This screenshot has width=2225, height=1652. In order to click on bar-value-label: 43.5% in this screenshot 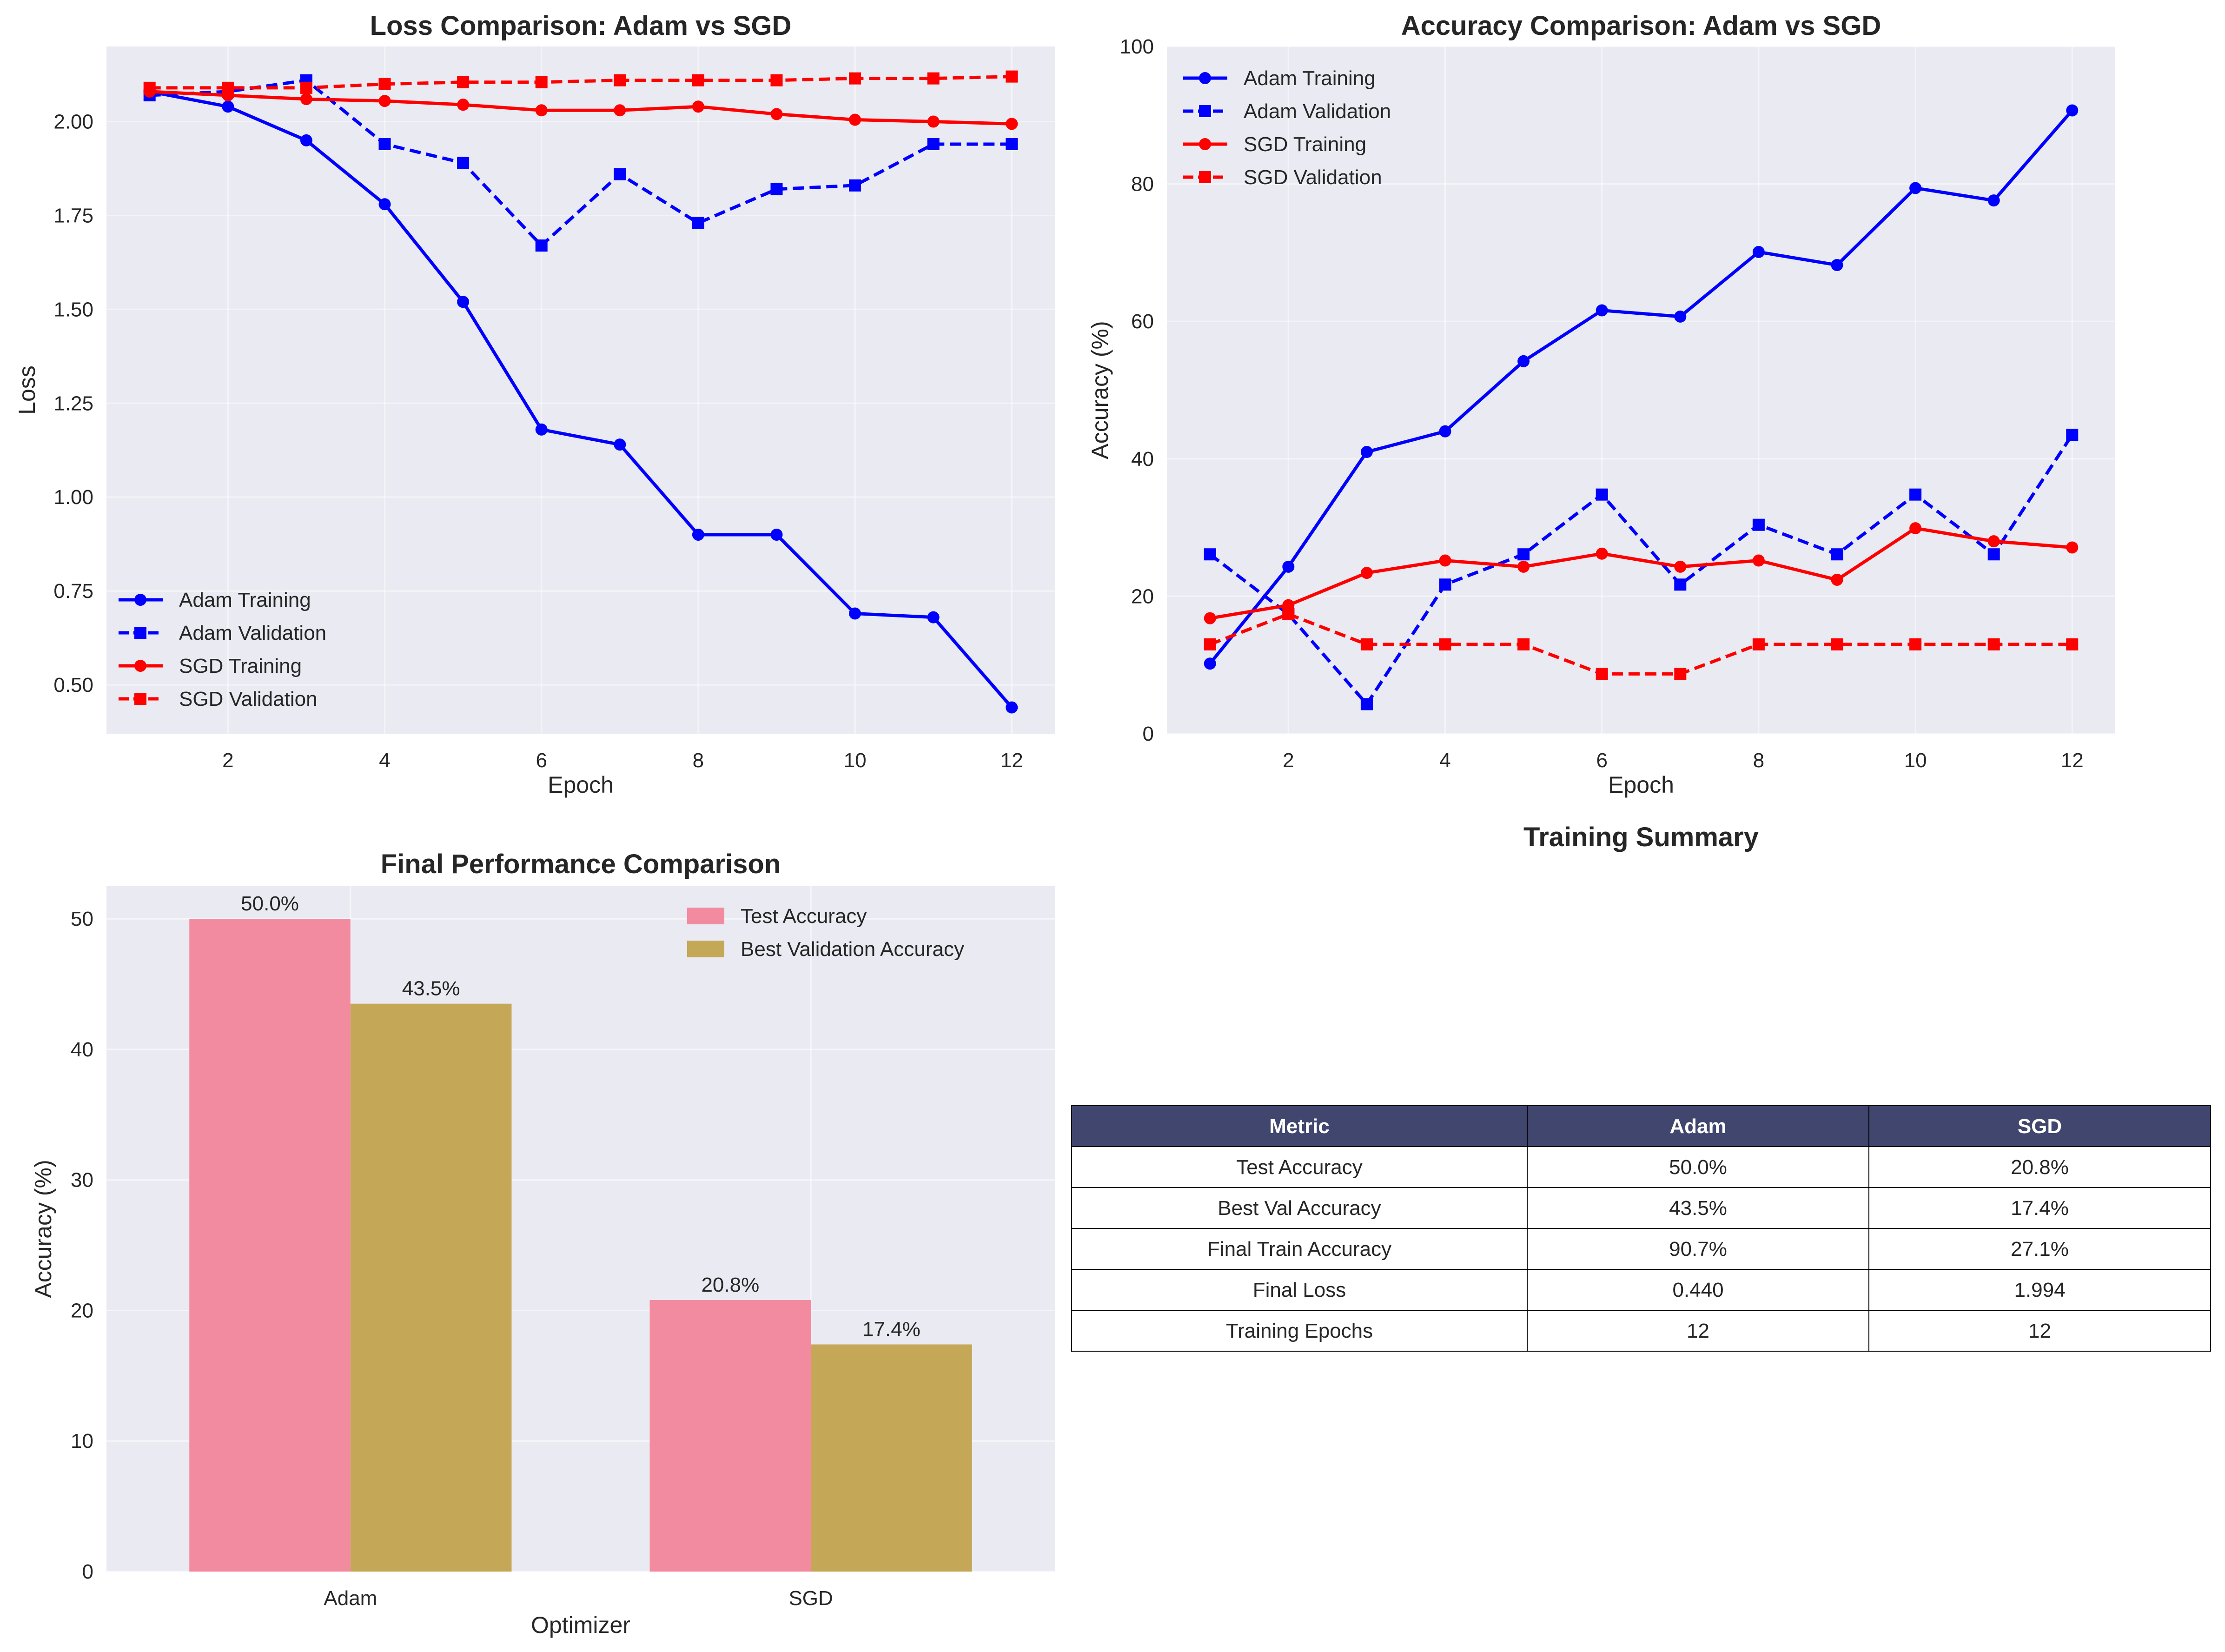, I will do `click(431, 989)`.